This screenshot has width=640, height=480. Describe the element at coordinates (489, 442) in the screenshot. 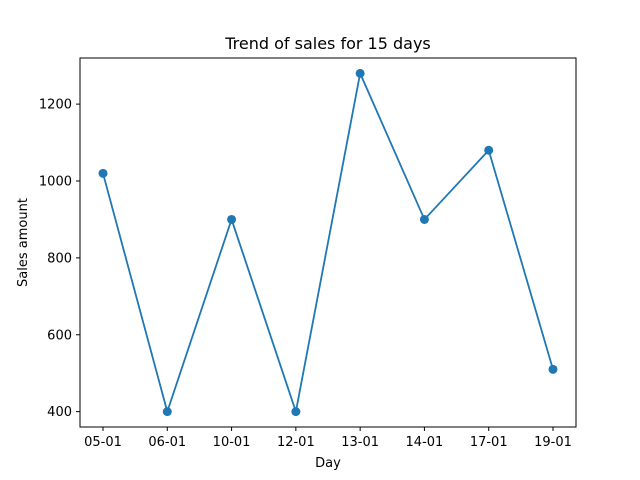

I see `x-tick-label: 17-01` at that location.